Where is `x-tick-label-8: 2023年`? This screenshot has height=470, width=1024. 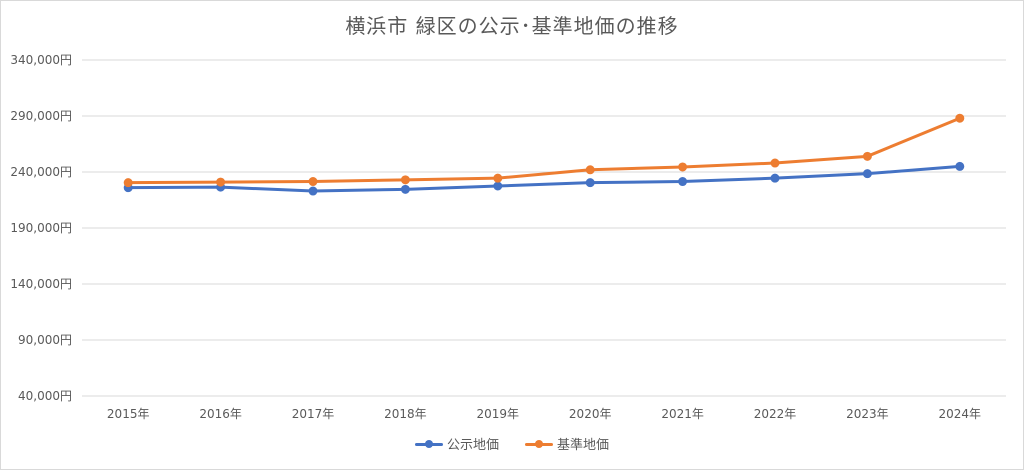
x-tick-label-8: 2023年 is located at coordinates (867, 414).